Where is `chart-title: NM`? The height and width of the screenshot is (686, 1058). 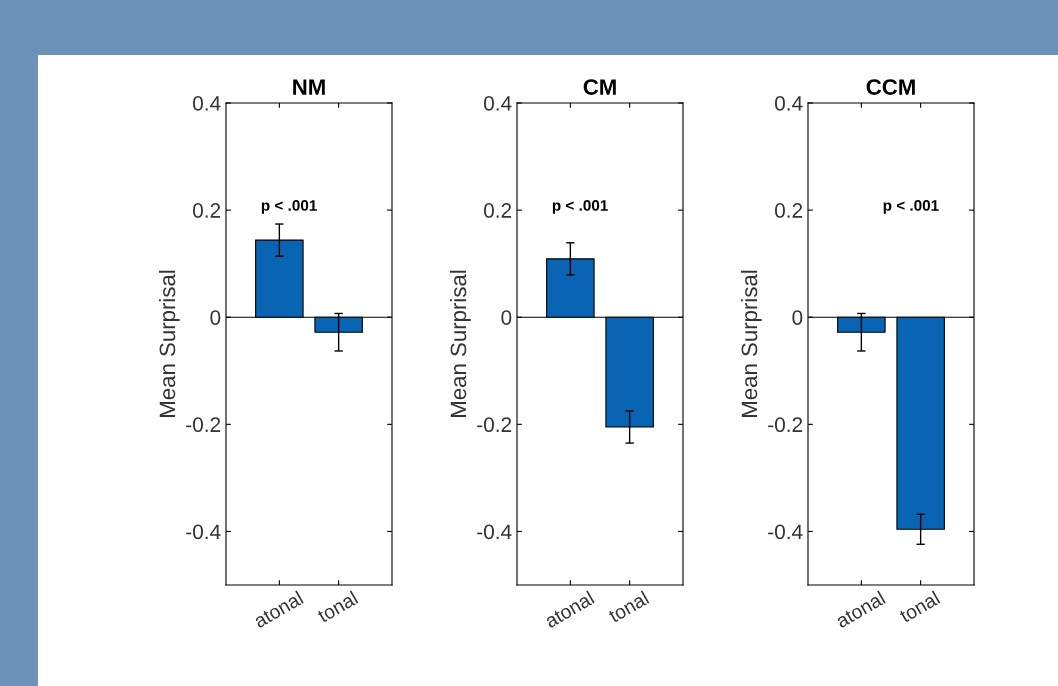 chart-title: NM is located at coordinates (309, 87).